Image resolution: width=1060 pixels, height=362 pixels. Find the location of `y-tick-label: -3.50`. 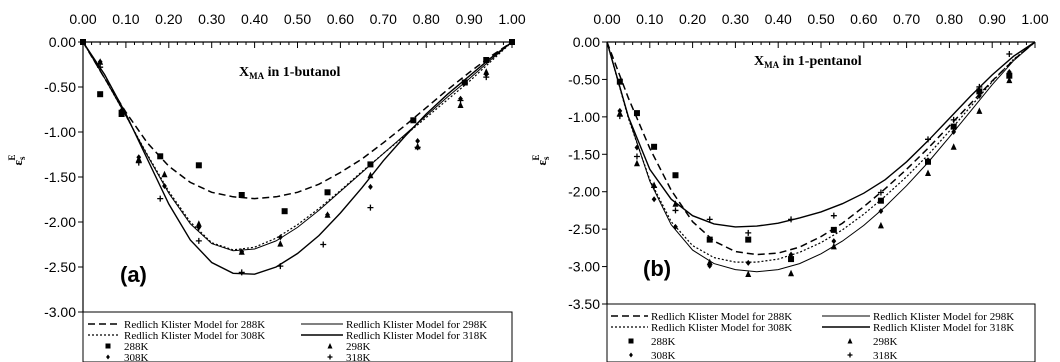

y-tick-label: -3.50 is located at coordinates (584, 304).